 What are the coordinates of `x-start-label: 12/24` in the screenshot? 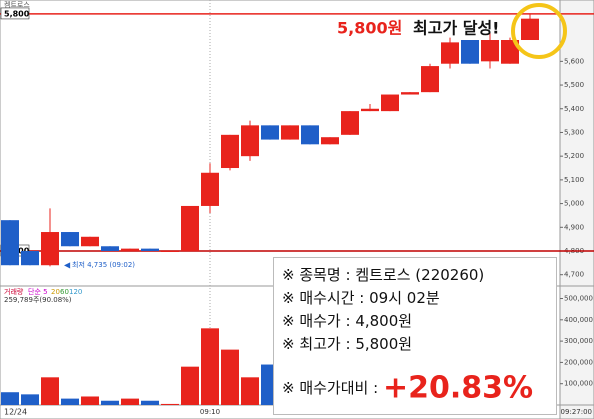 It's located at (15, 412).